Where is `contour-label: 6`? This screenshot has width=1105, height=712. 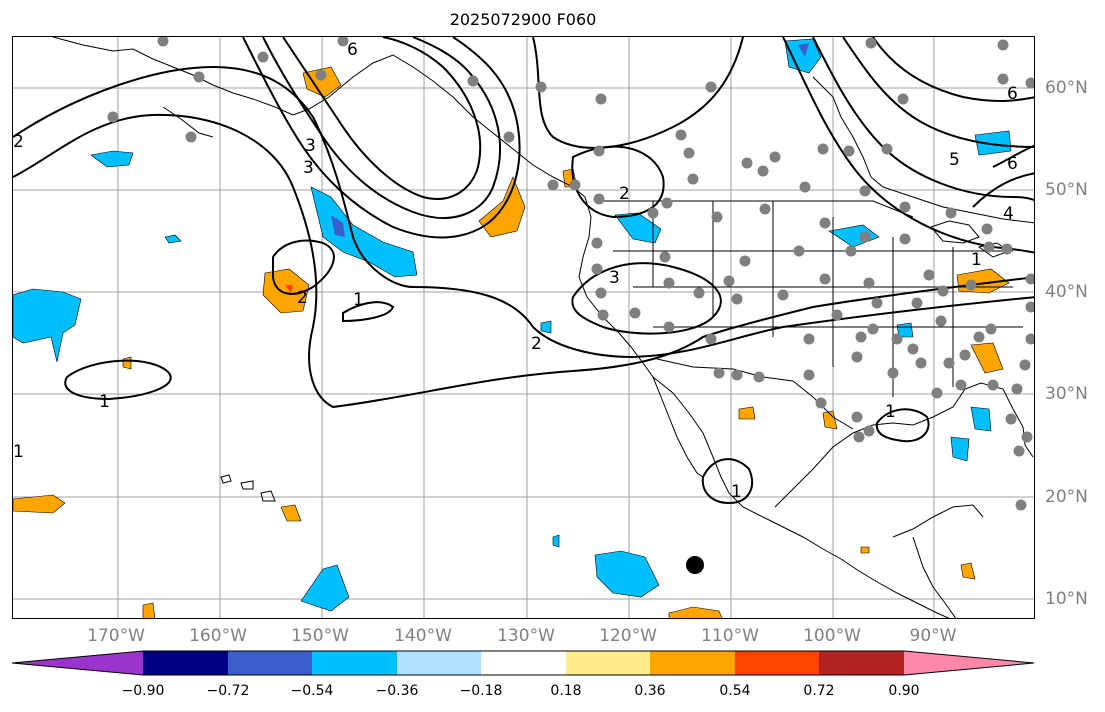
contour-label: 6 is located at coordinates (1012, 164).